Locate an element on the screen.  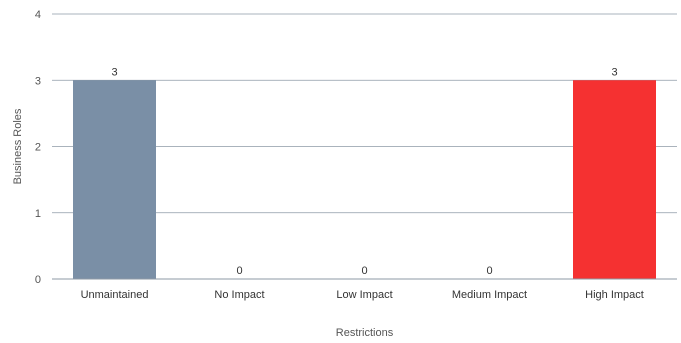
y-tick-label: 2 is located at coordinates (38, 148).